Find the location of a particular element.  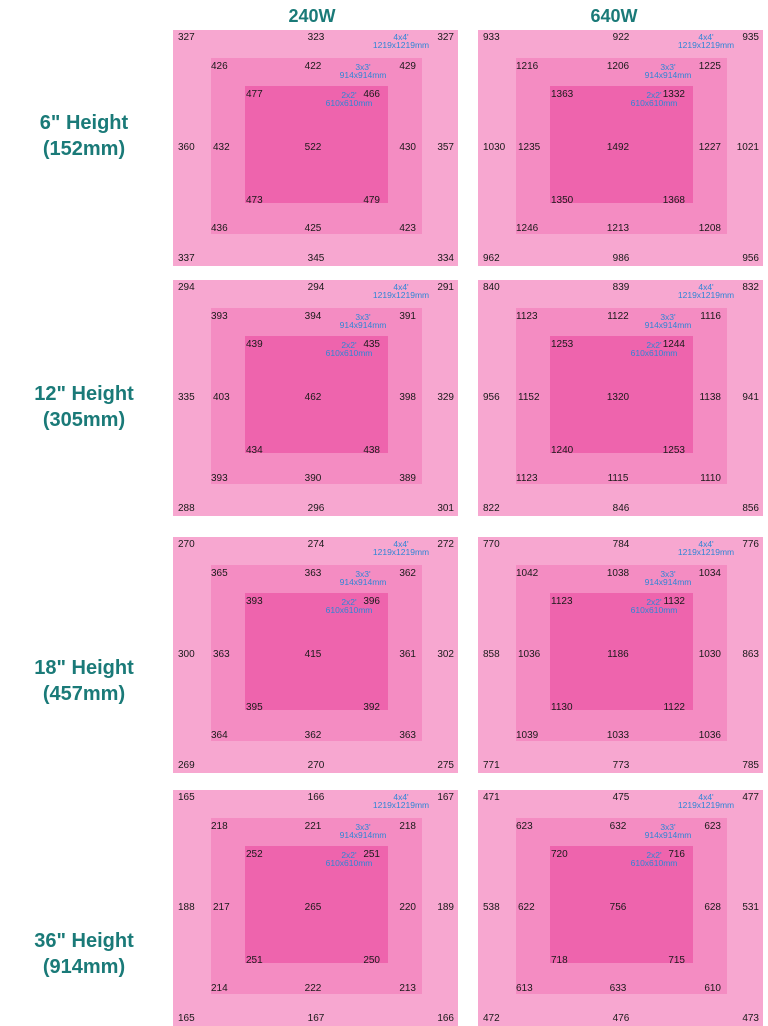

ppfd-value-middle-mr: 398 is located at coordinates (407, 397).